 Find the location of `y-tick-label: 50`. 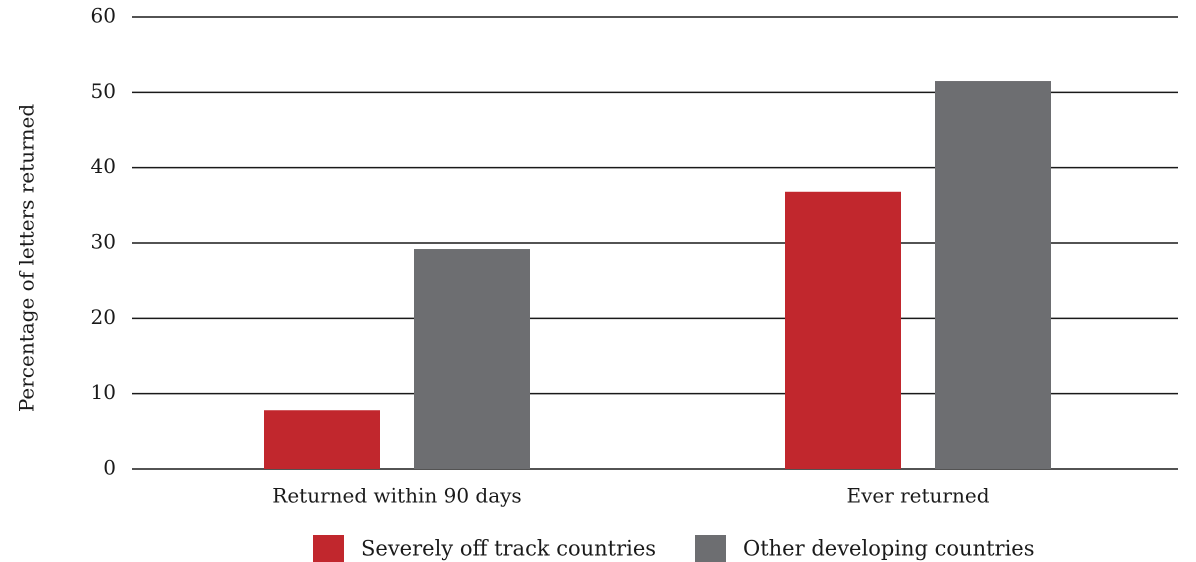

y-tick-label: 50 is located at coordinates (103, 91).